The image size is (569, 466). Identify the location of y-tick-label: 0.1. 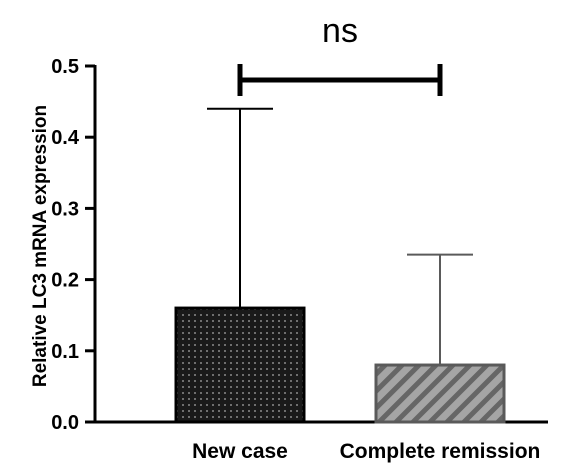
(65, 352).